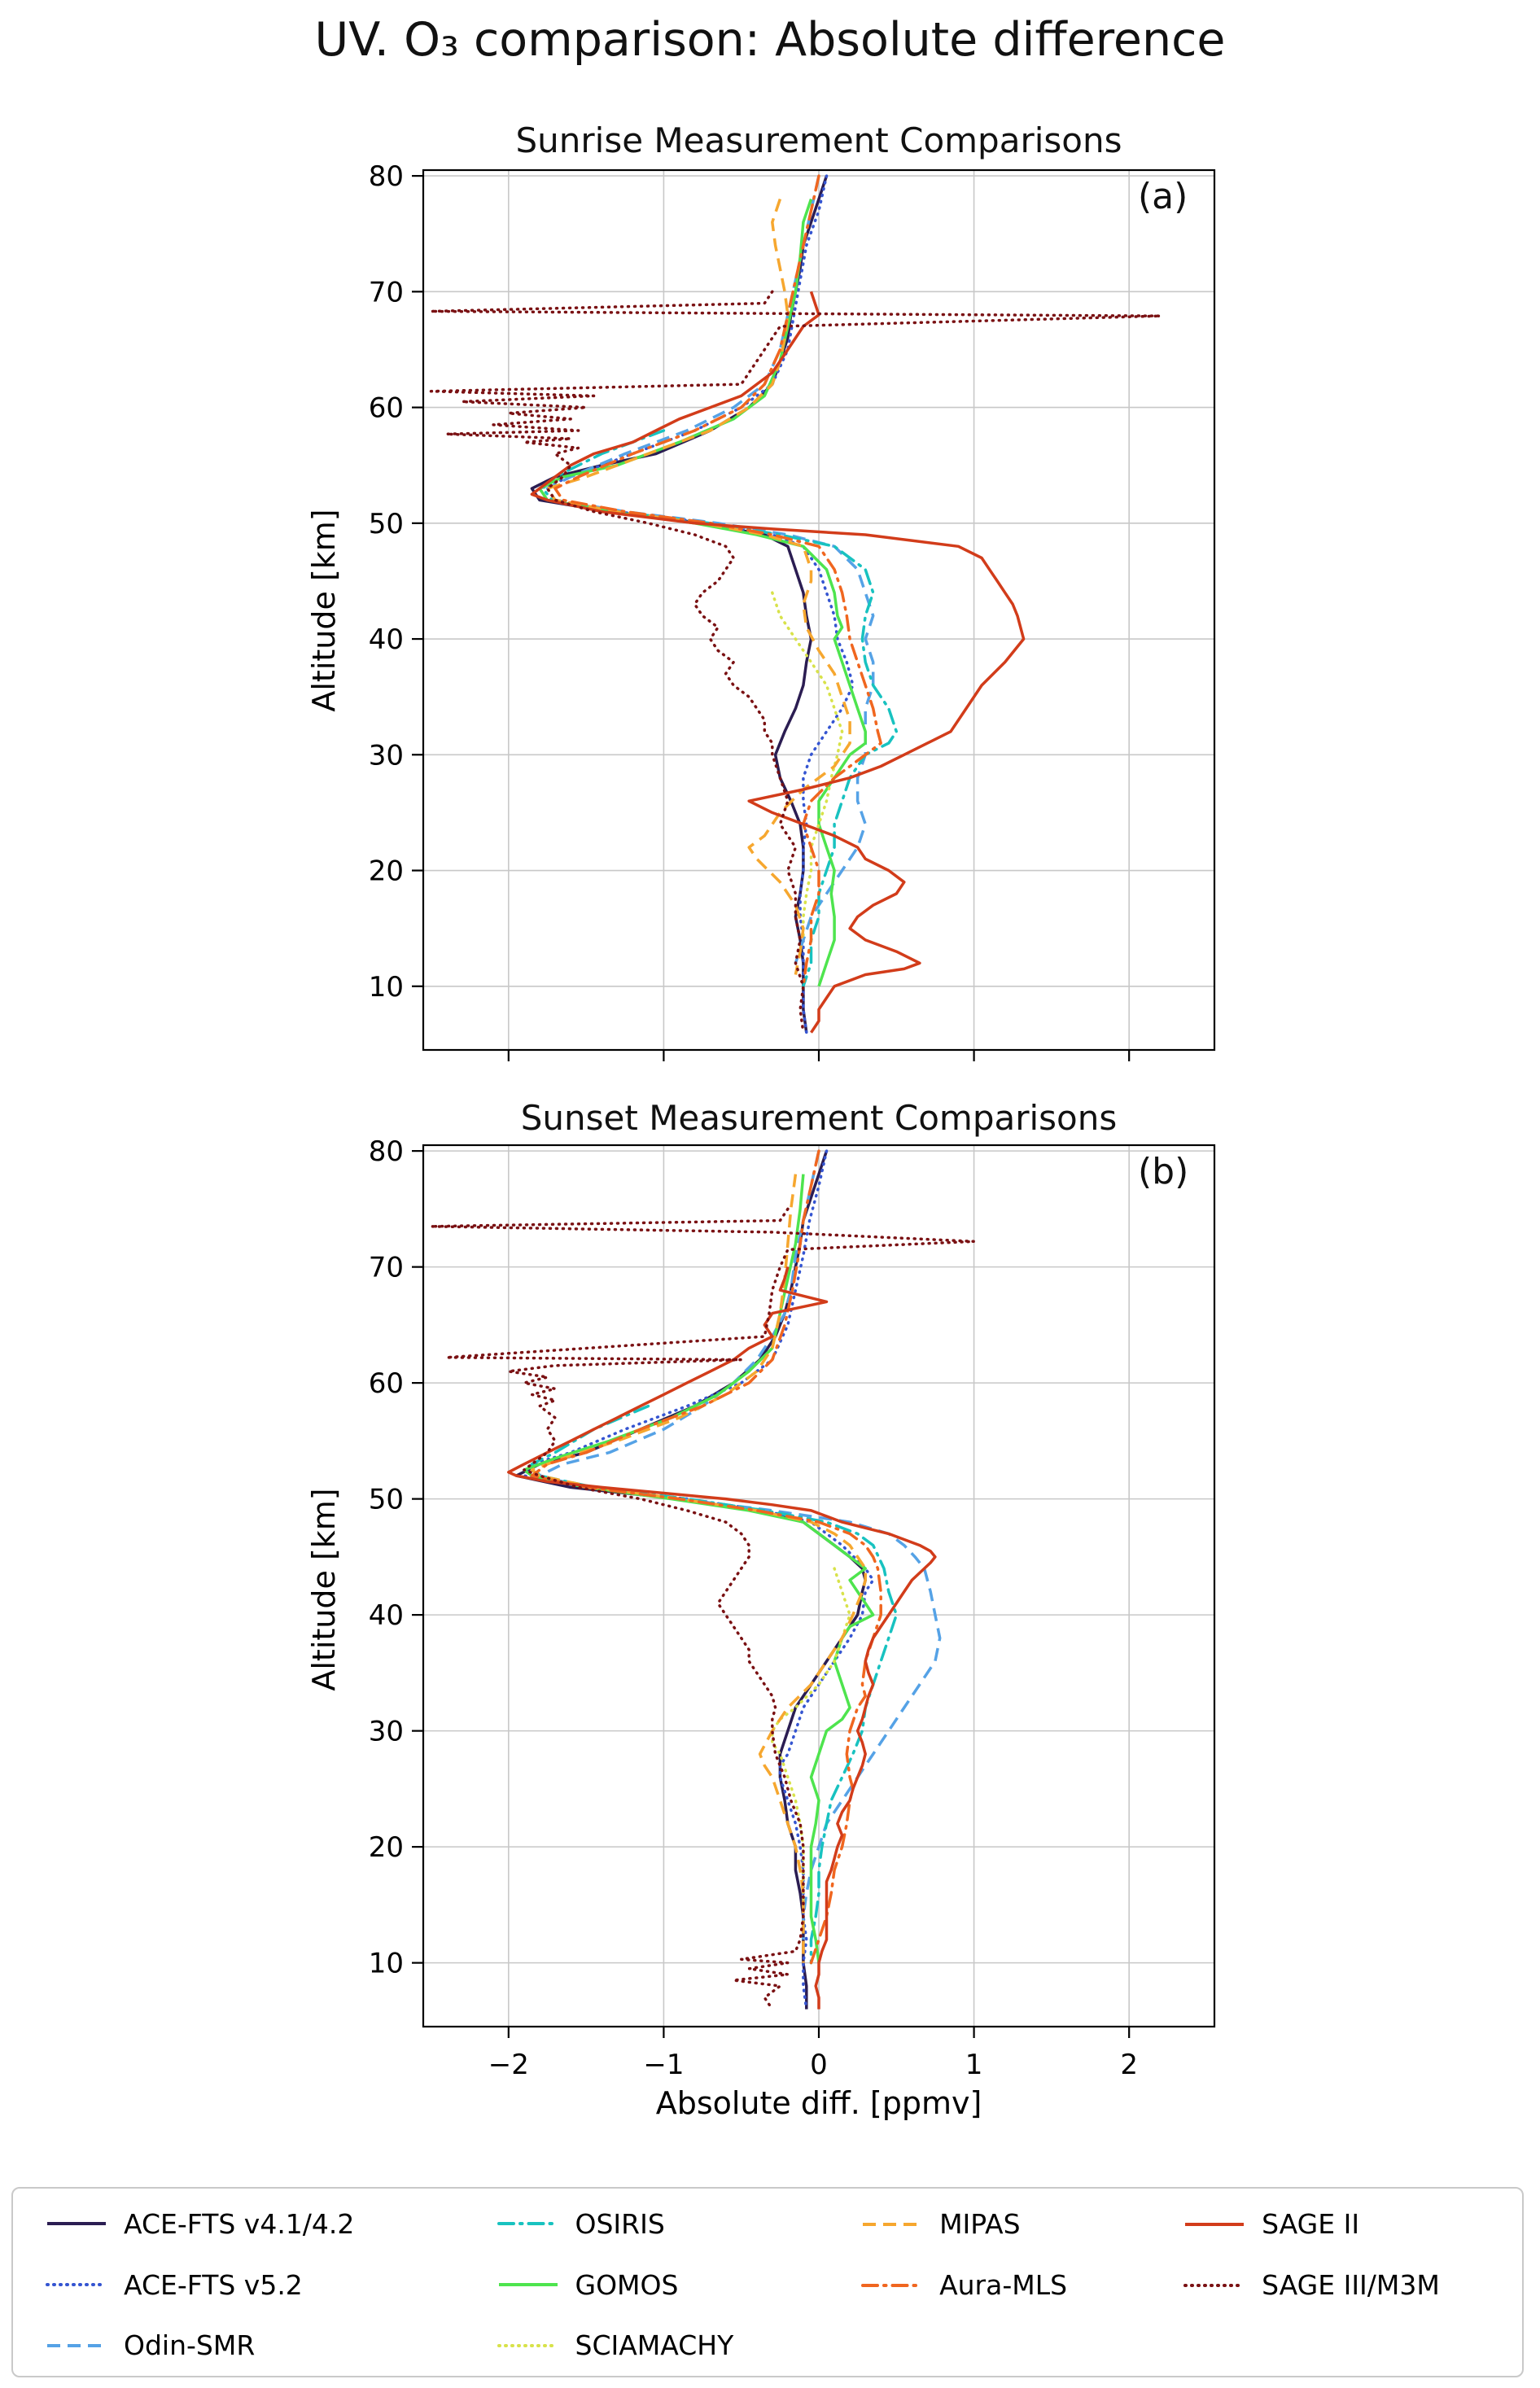 This screenshot has width=1540, height=2388. What do you see at coordinates (1163, 196) in the screenshot?
I see `panel-a-annotation: (a)` at bounding box center [1163, 196].